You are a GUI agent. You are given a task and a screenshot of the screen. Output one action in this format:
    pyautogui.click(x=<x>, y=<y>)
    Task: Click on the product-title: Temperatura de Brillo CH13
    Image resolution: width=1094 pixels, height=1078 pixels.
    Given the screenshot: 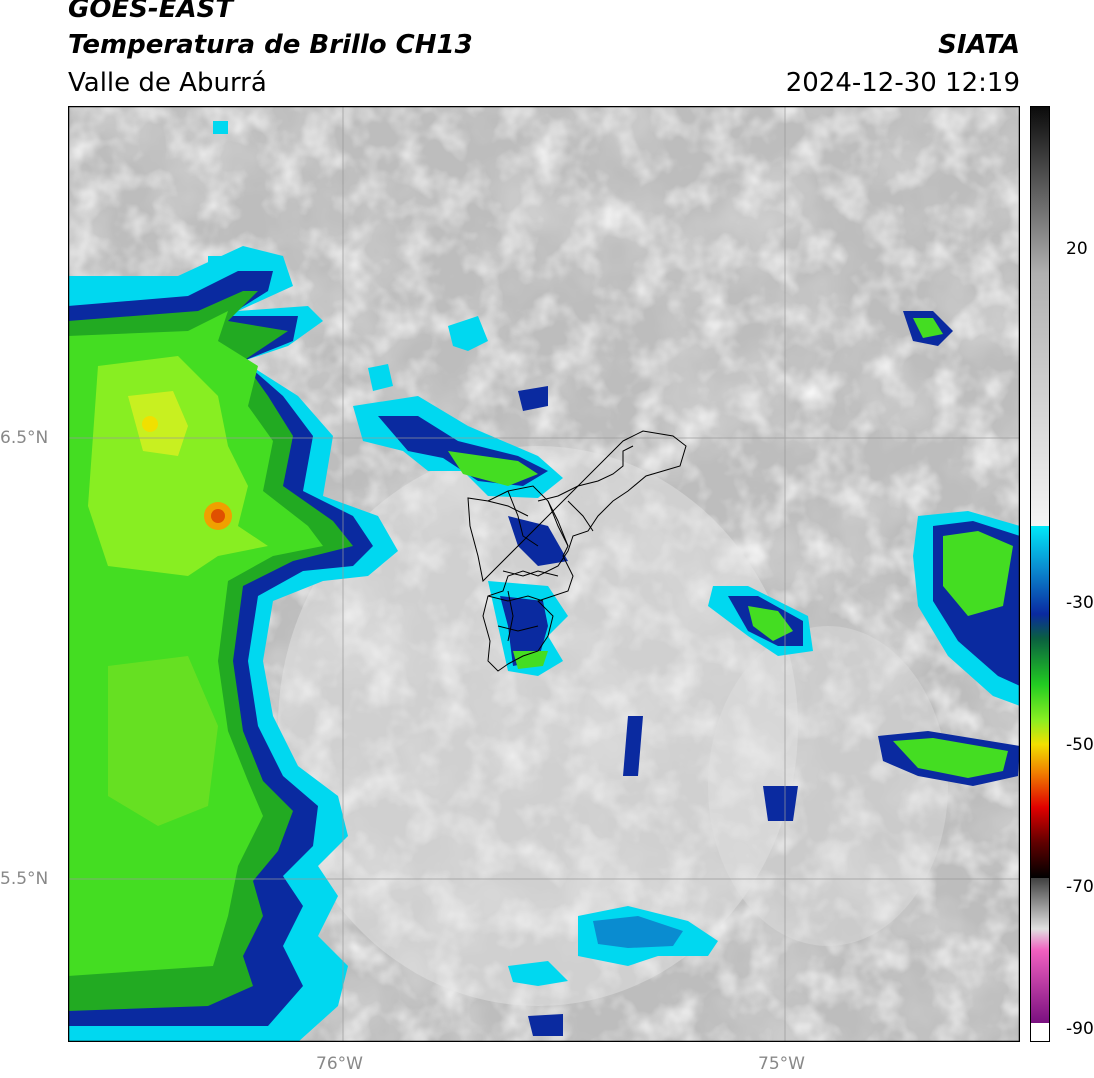 What is the action you would take?
    pyautogui.click(x=270, y=45)
    